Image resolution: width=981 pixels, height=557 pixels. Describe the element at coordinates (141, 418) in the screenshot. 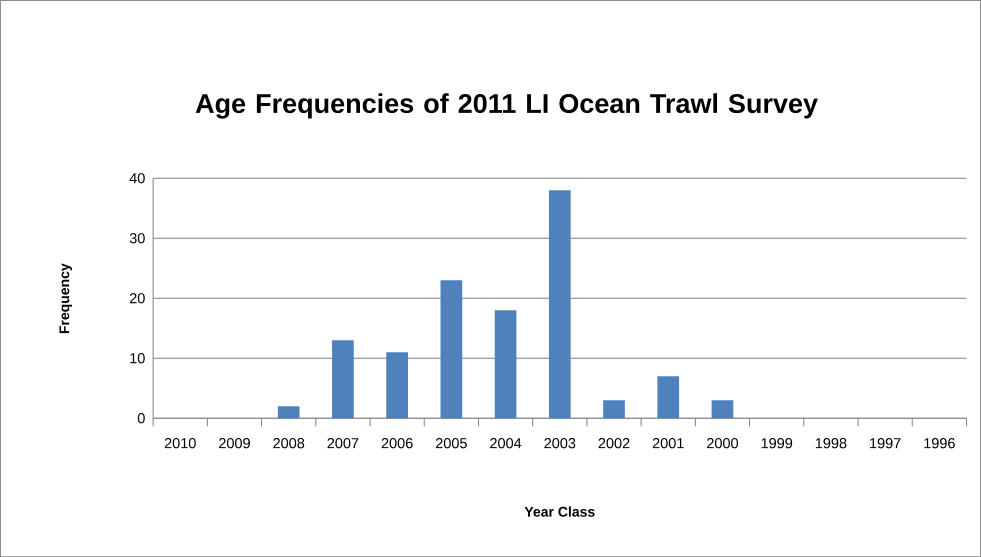

I see `y-tick-label: 0` at that location.